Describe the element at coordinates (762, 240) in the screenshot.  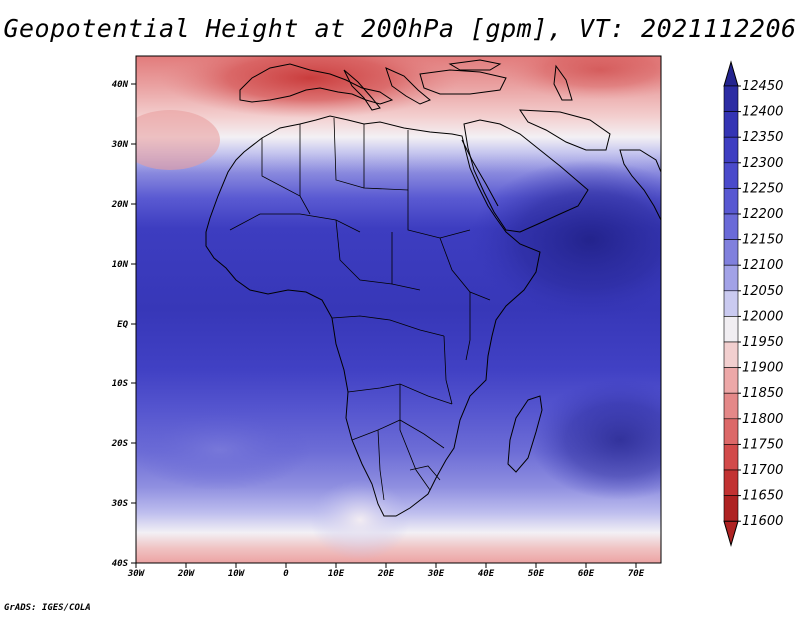
I see `colorbar-label: 12150` at that location.